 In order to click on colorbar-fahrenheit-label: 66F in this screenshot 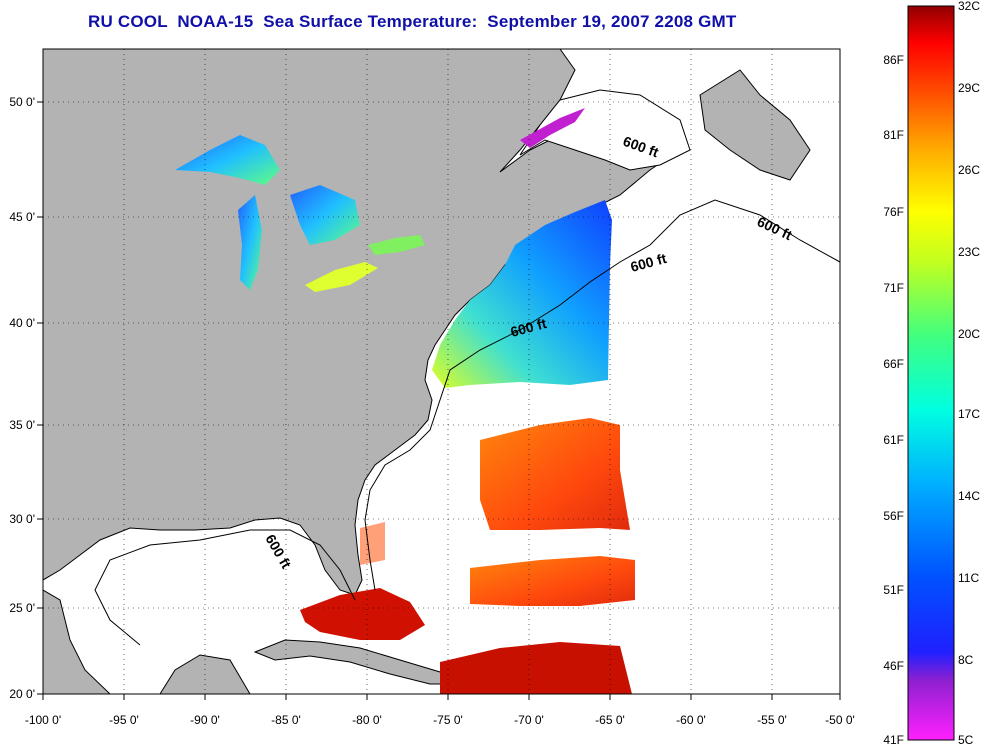, I will do `click(893, 364)`.